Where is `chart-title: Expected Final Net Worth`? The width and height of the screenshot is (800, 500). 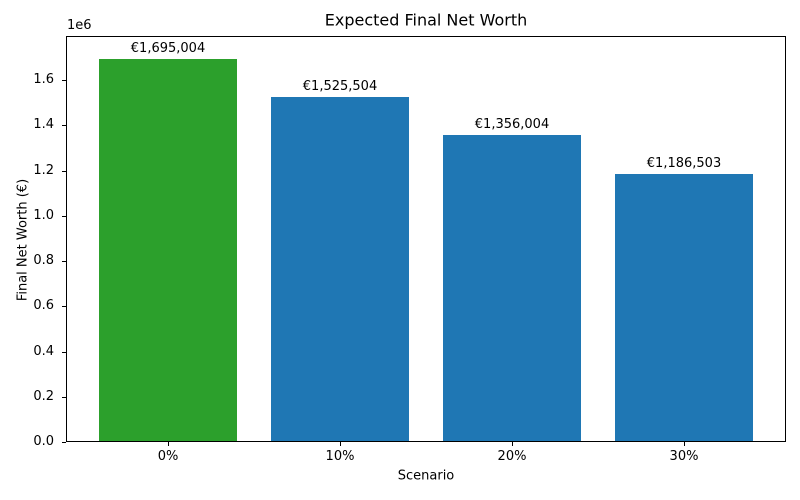
chart-title: Expected Final Net Worth is located at coordinates (426, 20).